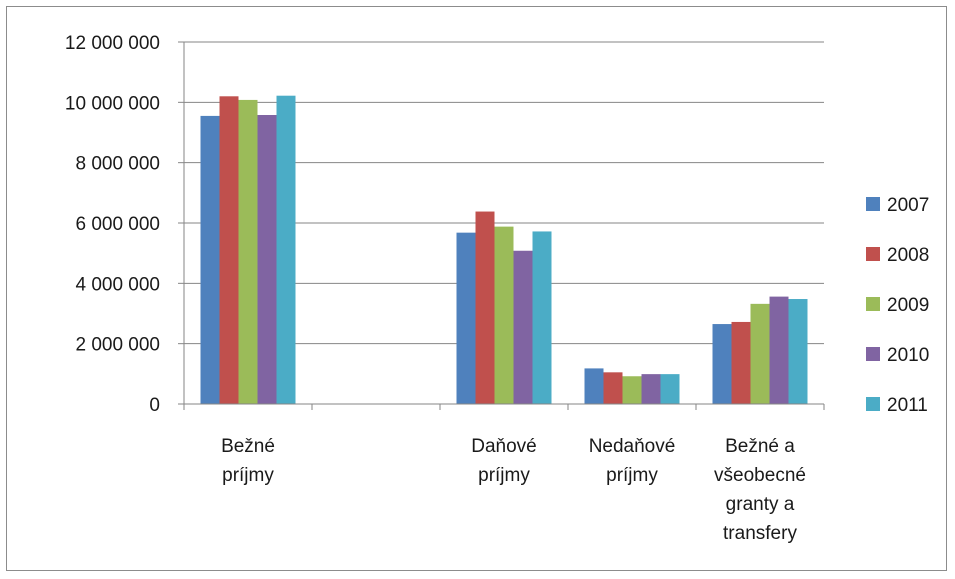 Image resolution: width=955 pixels, height=579 pixels. Describe the element at coordinates (154, 405) in the screenshot. I see `y-tick-label: 0` at that location.